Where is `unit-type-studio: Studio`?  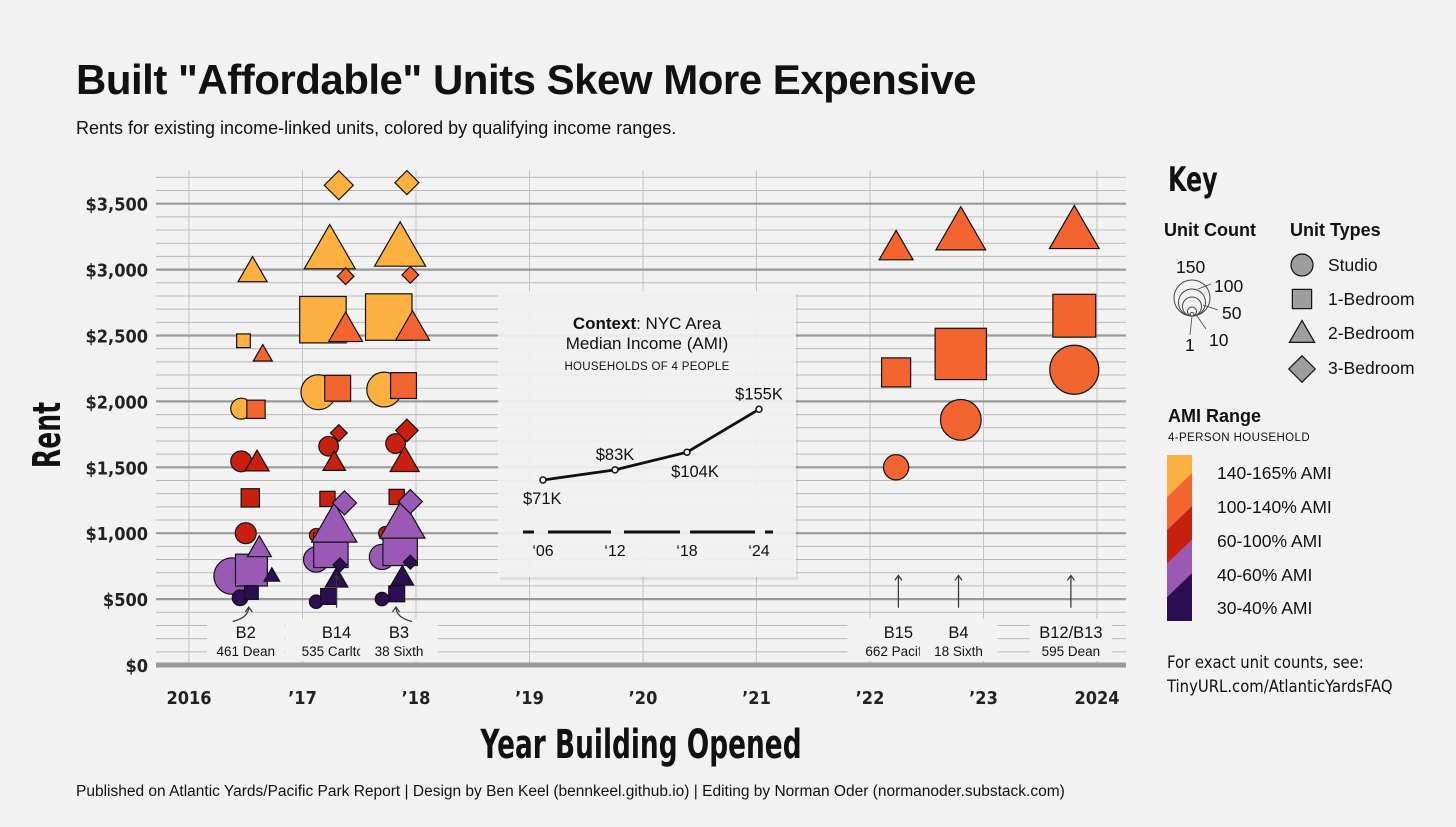
unit-type-studio: Studio is located at coordinates (1353, 265).